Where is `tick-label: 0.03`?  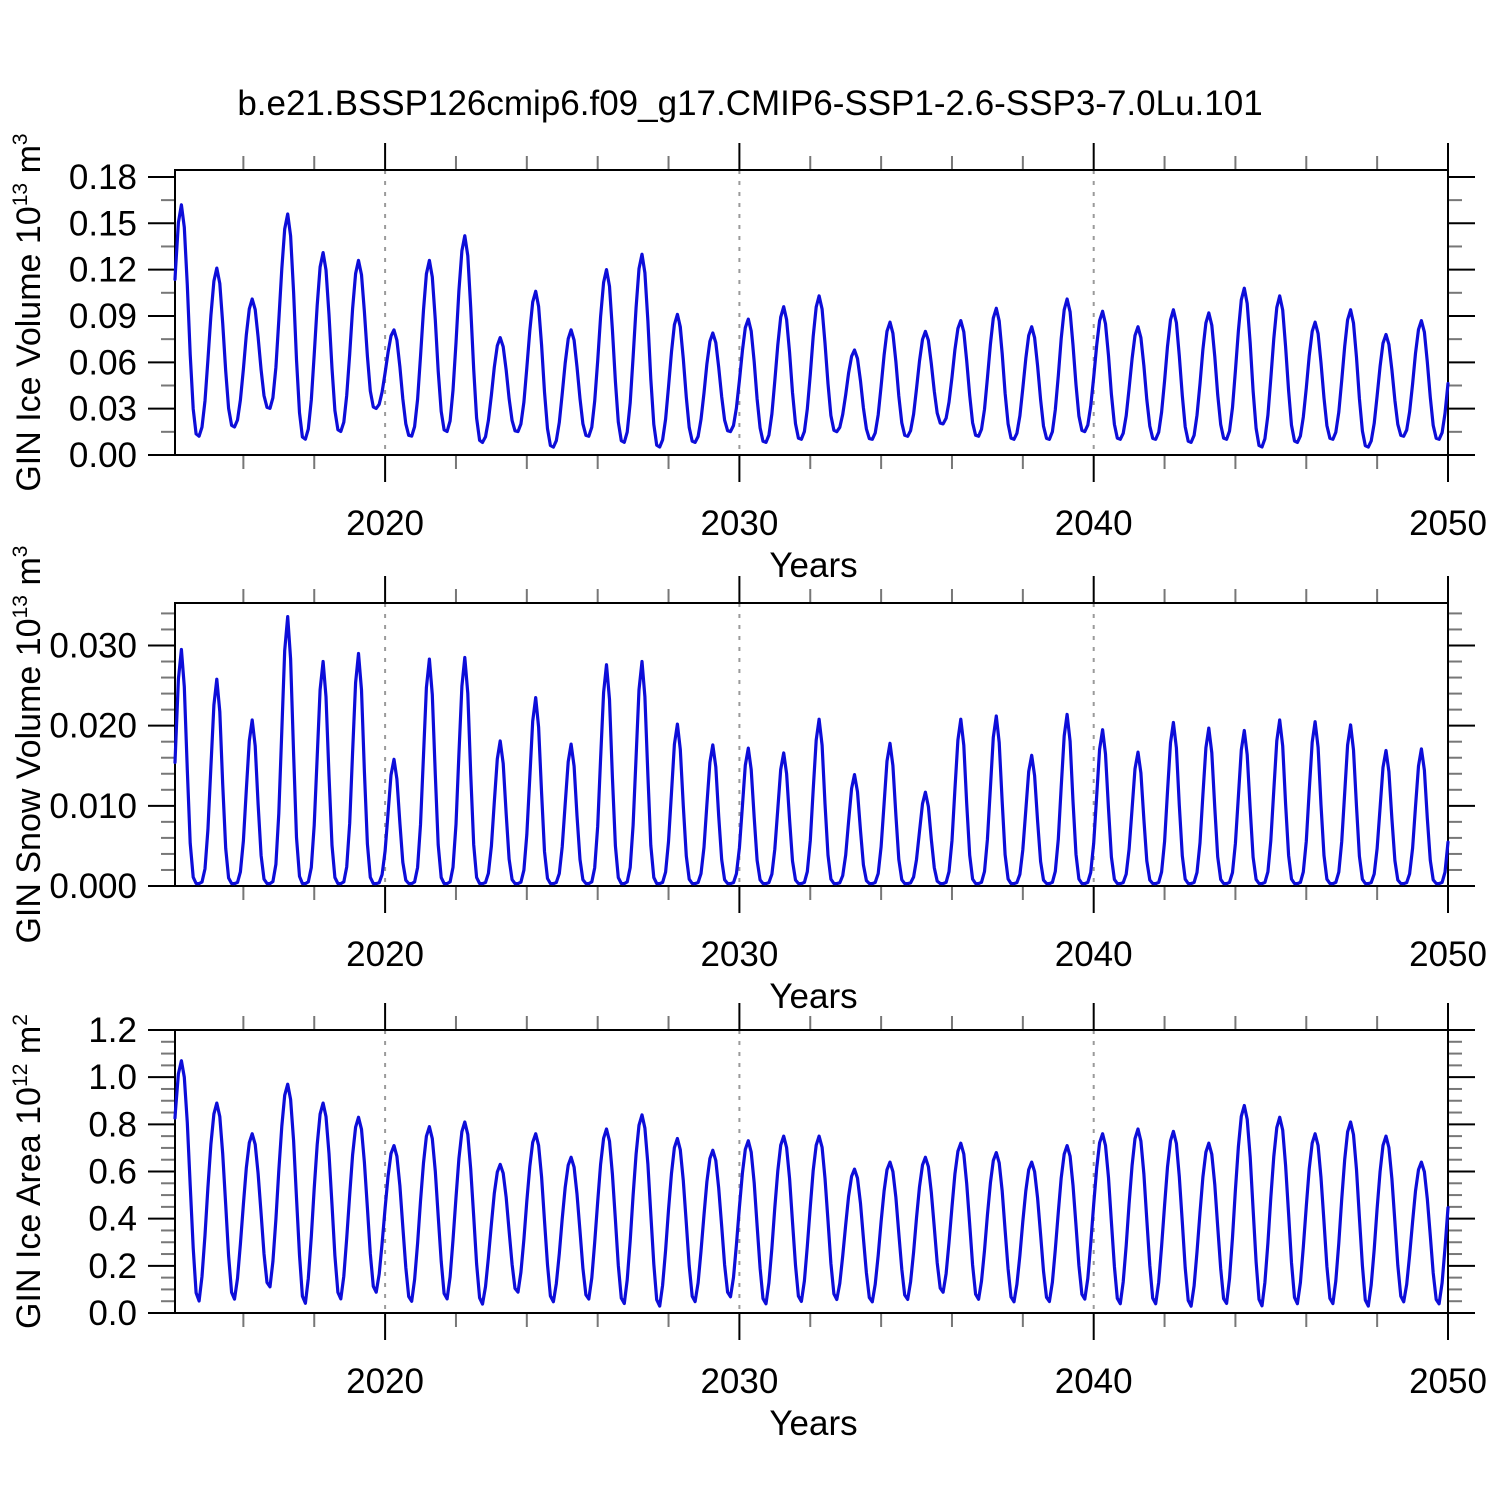 tick-label: 0.03 is located at coordinates (103, 409).